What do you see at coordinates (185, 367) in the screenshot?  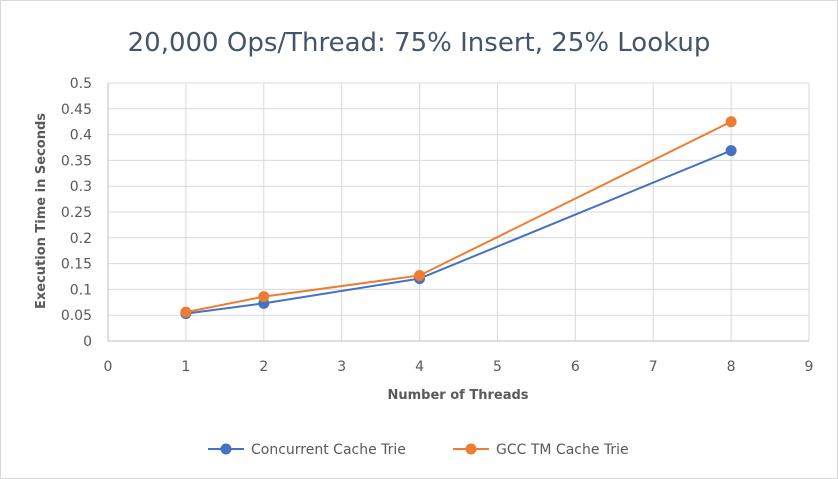 I see `x-tick-label: 1` at bounding box center [185, 367].